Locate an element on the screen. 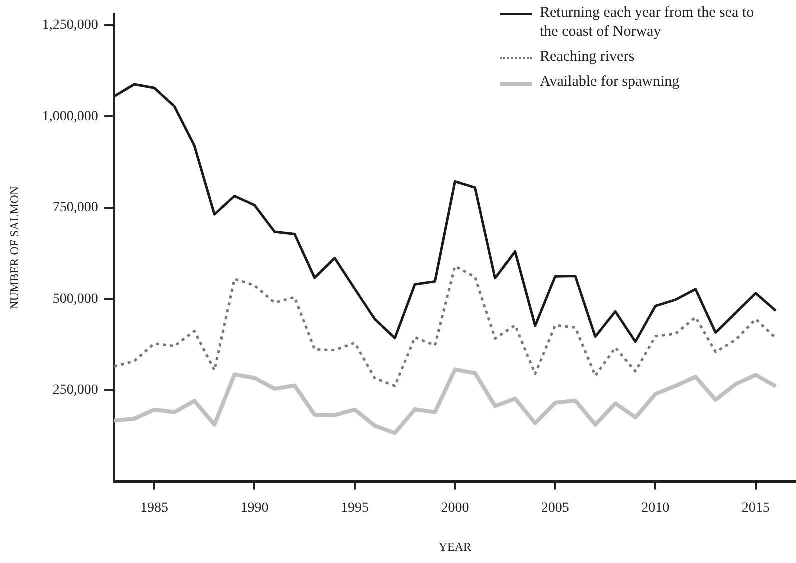 The width and height of the screenshot is (796, 563). y-tick-label: 250,000 is located at coordinates (75, 390).